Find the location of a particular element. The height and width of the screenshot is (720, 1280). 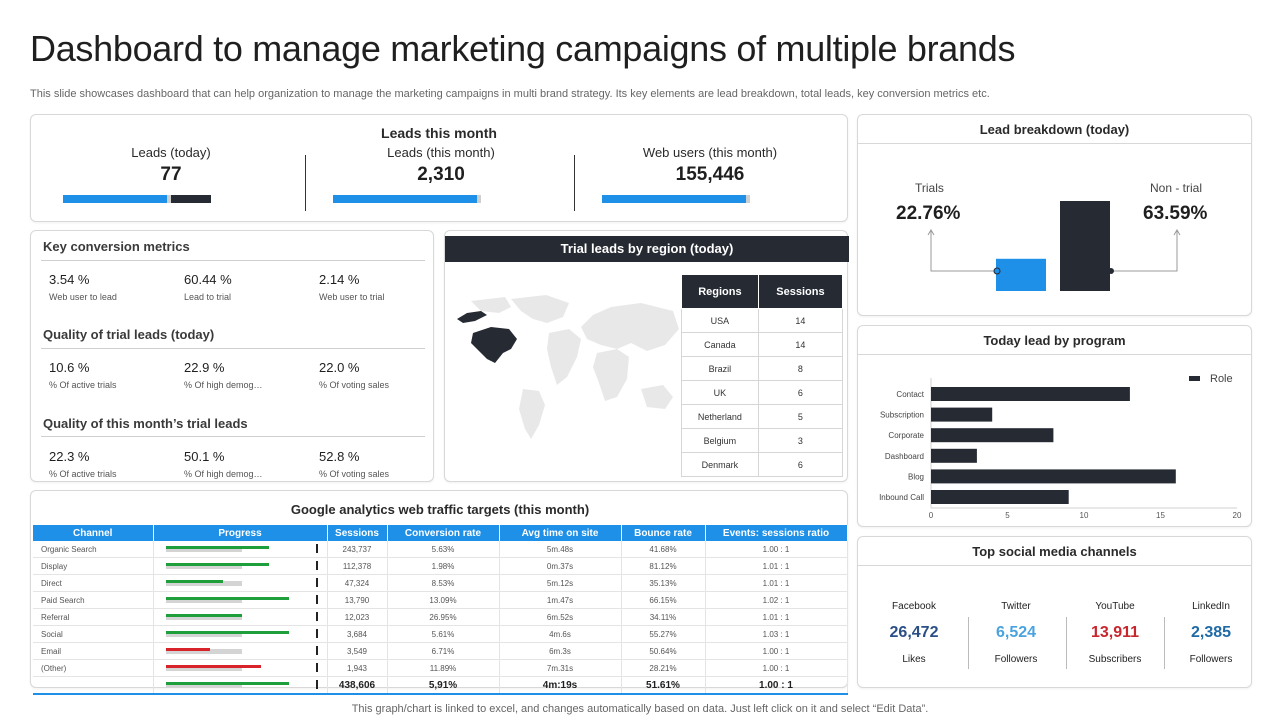

category-label: Dashboard is located at coordinates (904, 456).